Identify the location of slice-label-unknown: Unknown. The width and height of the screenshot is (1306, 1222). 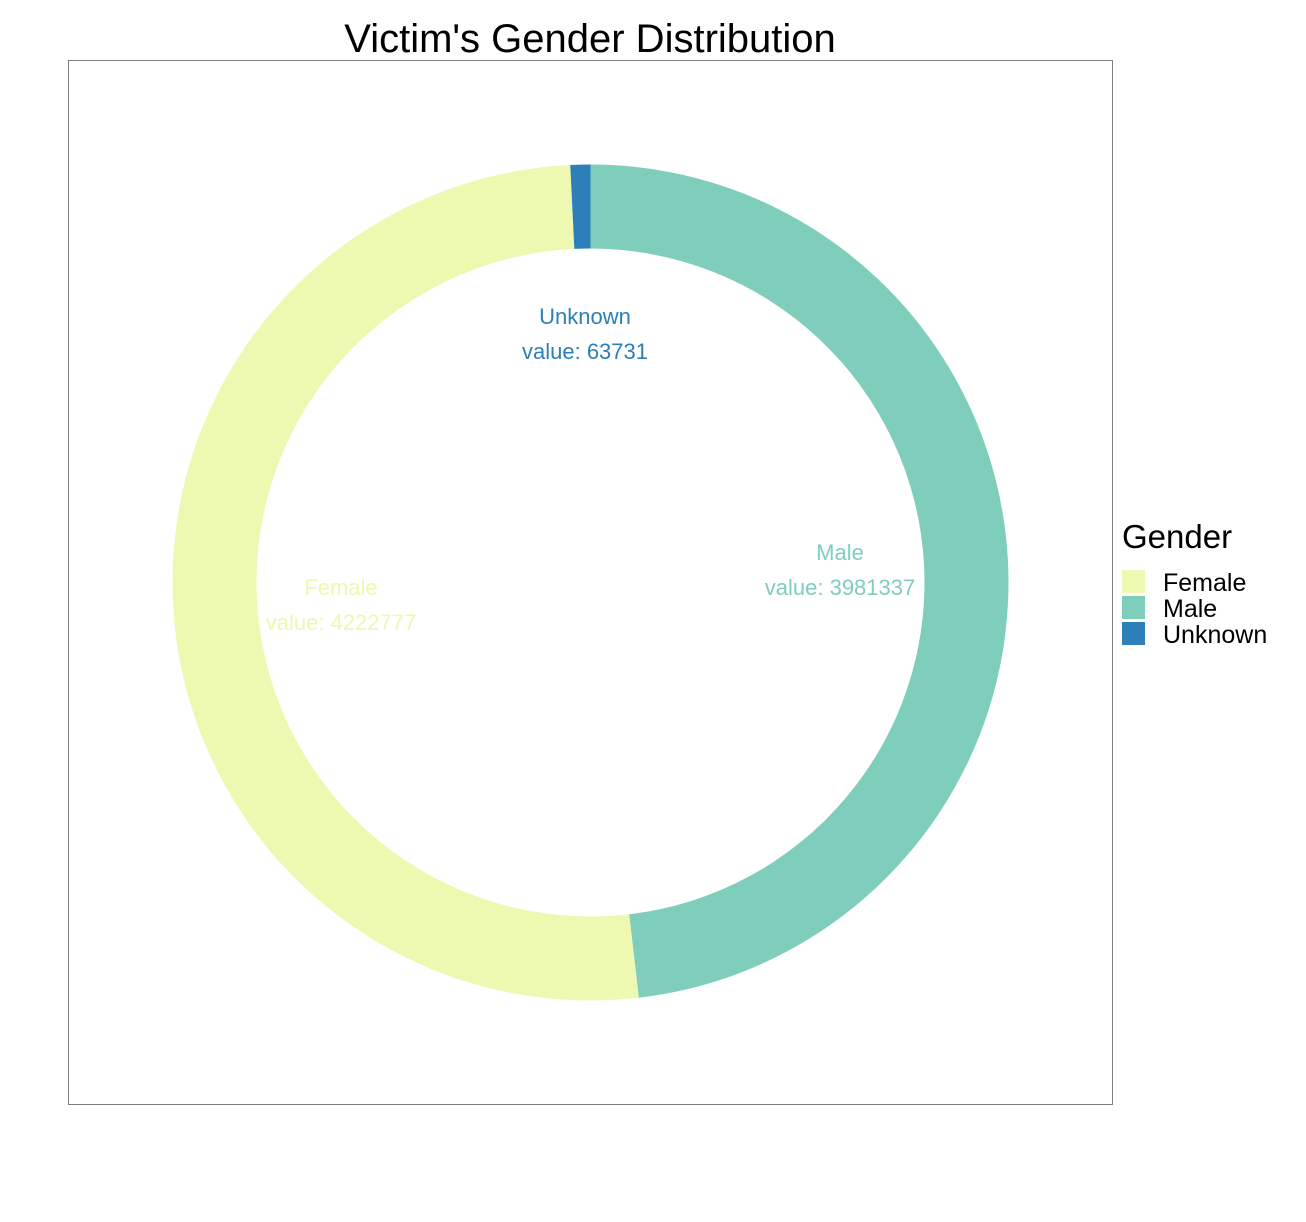
(585, 316).